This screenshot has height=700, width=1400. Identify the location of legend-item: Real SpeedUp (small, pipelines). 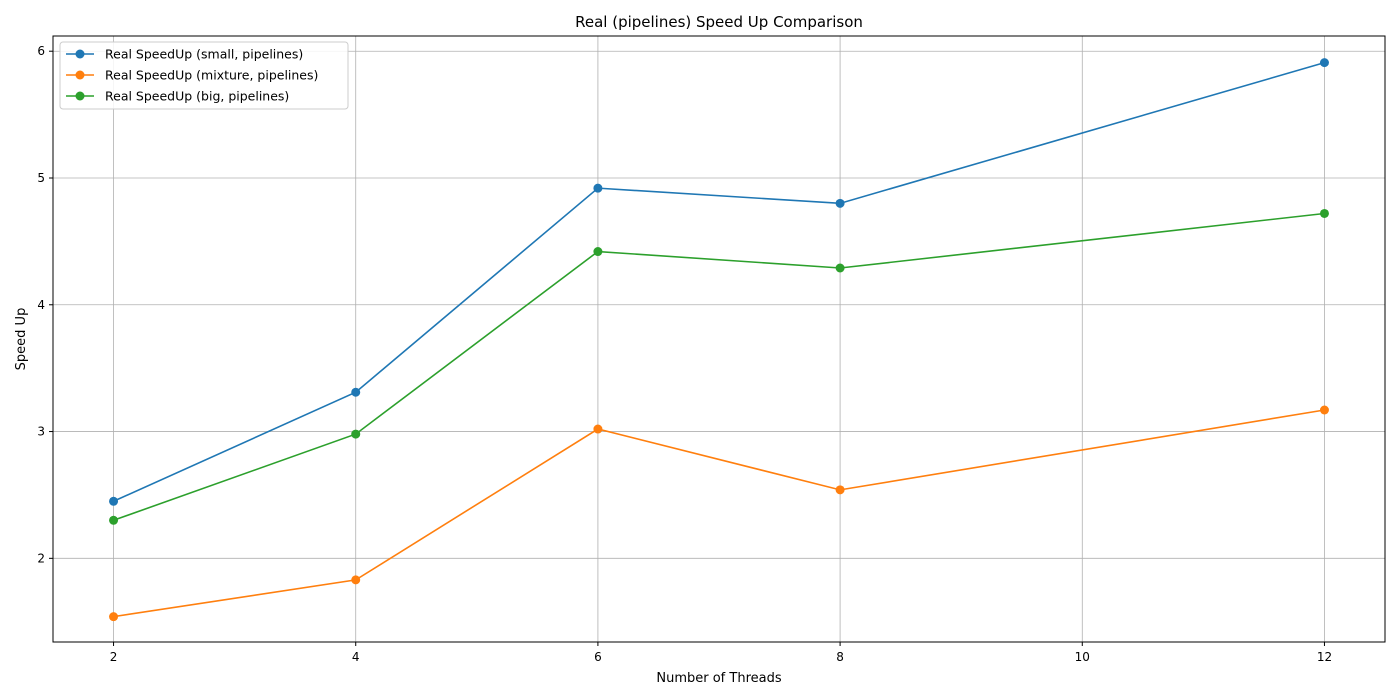
(184, 54).